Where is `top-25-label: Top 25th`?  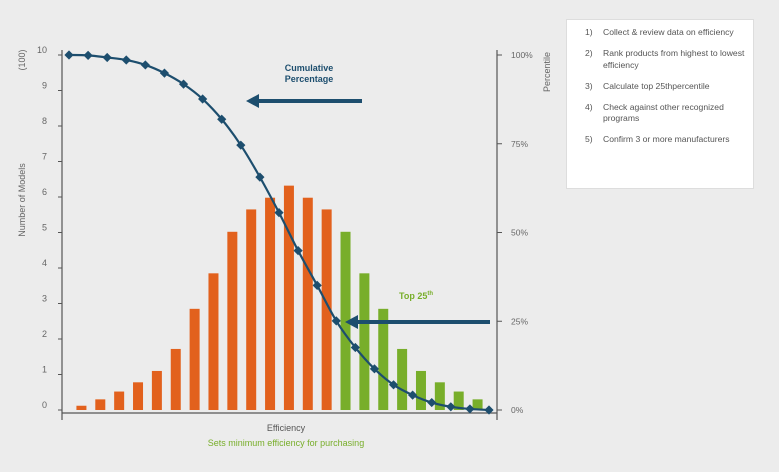
top-25-label: Top 25th is located at coordinates (416, 296).